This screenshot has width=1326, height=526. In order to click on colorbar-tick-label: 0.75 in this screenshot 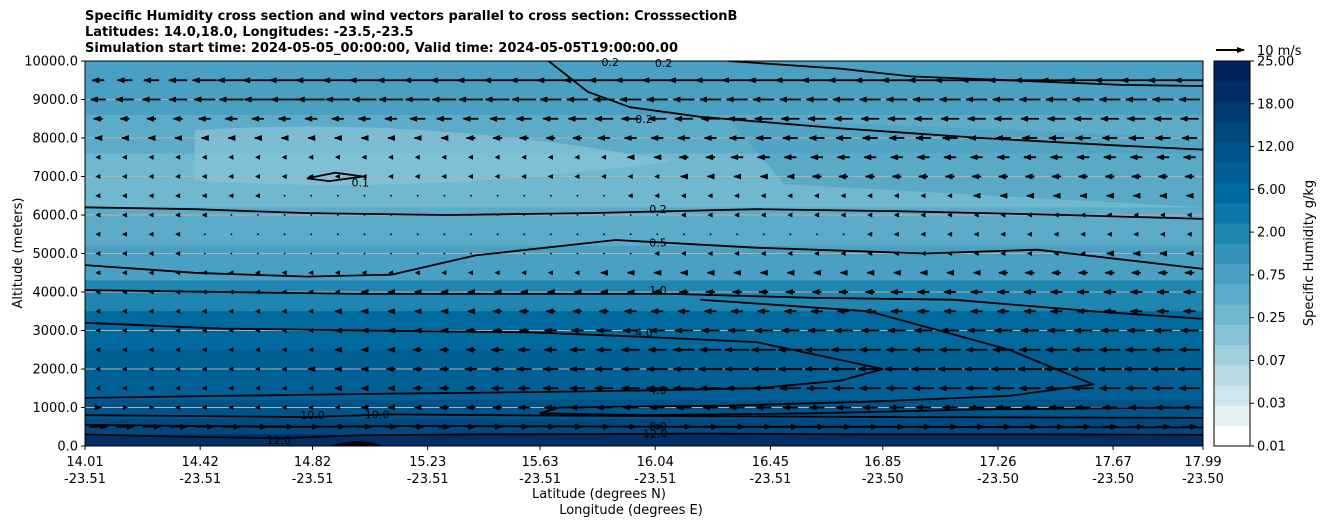, I will do `click(1271, 275)`.